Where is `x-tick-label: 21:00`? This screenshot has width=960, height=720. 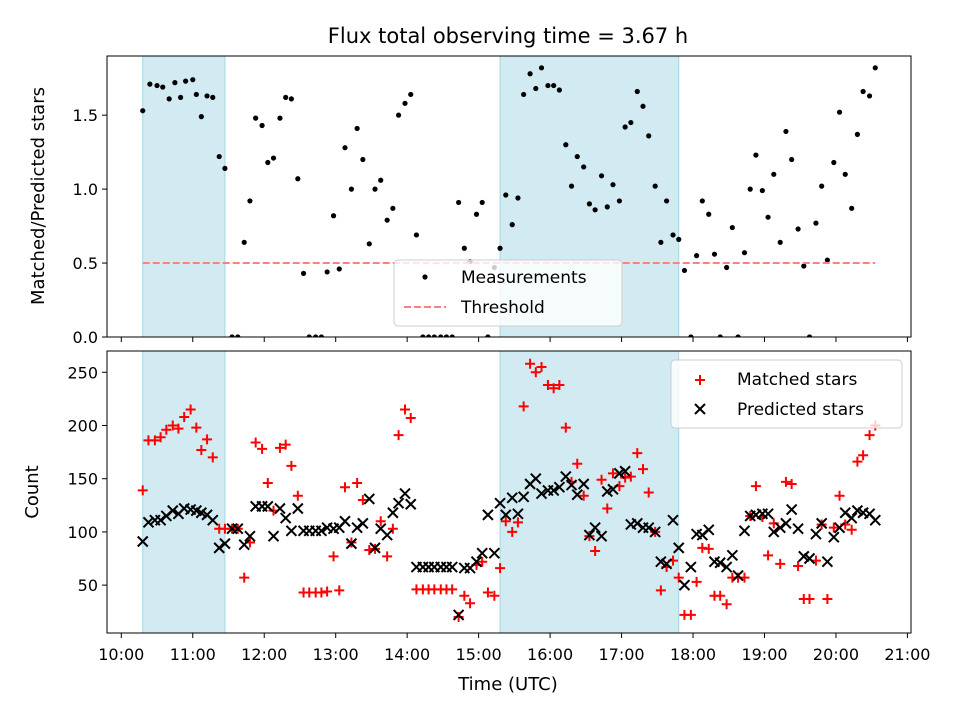
x-tick-label: 21:00 is located at coordinates (907, 654).